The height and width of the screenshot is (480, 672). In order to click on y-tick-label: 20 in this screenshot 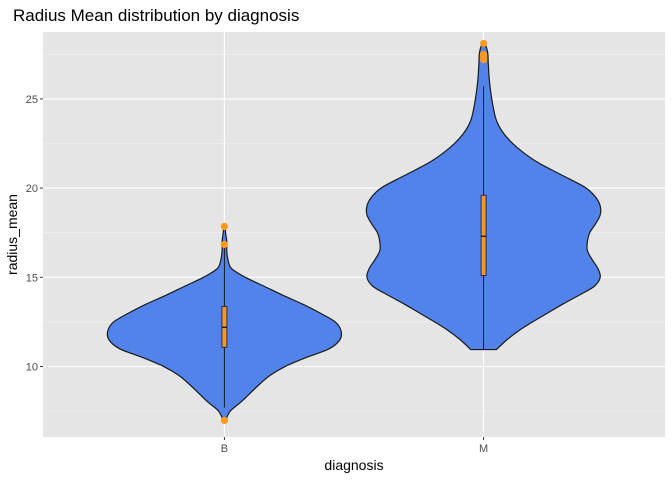, I will do `click(32, 189)`.